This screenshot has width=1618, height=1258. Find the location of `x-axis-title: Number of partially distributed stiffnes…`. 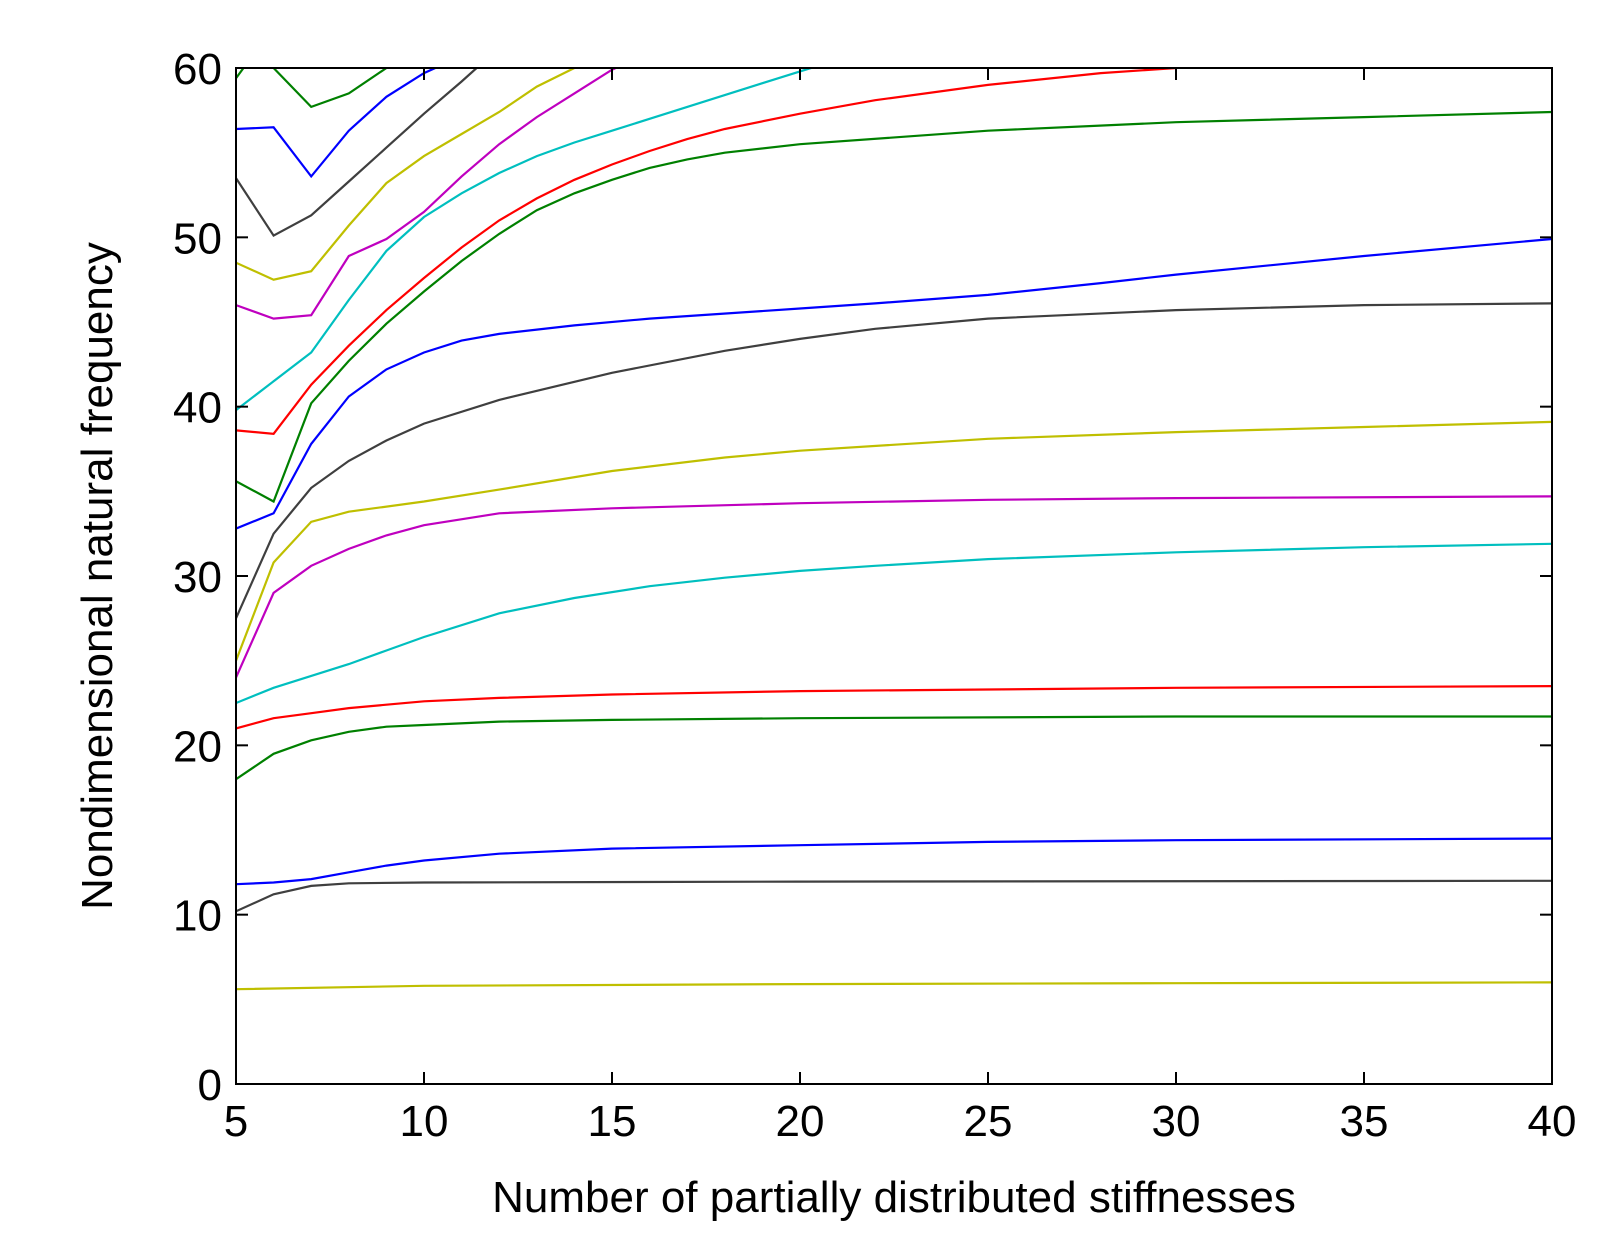

x-axis-title: Number of partially distributed stiffnes… is located at coordinates (894, 1197).